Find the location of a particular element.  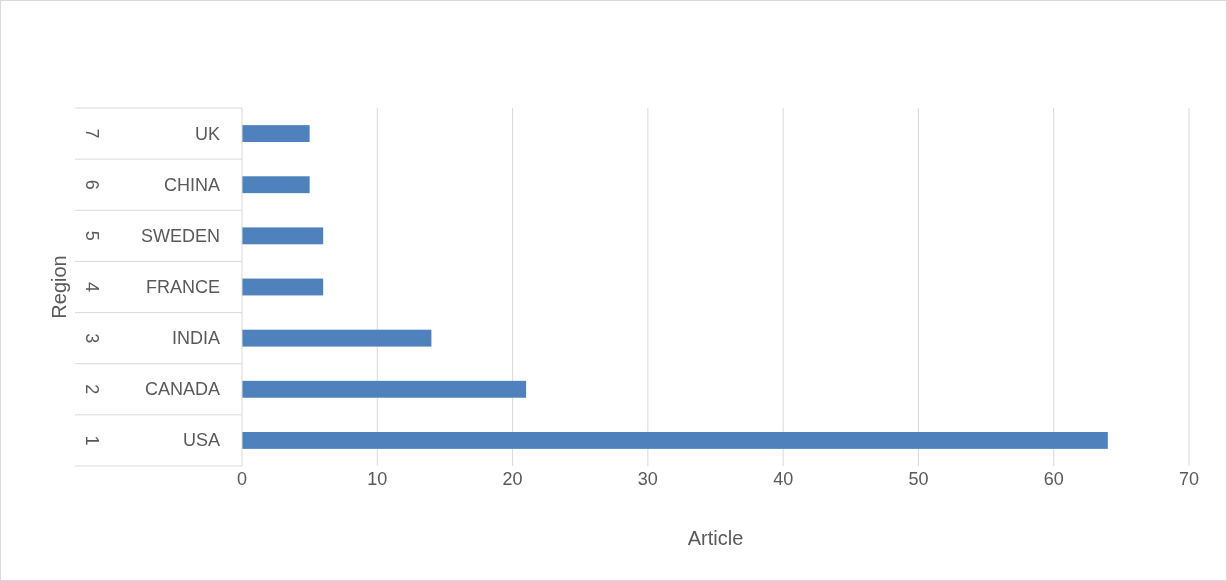

text: 2 is located at coordinates (92, 389).